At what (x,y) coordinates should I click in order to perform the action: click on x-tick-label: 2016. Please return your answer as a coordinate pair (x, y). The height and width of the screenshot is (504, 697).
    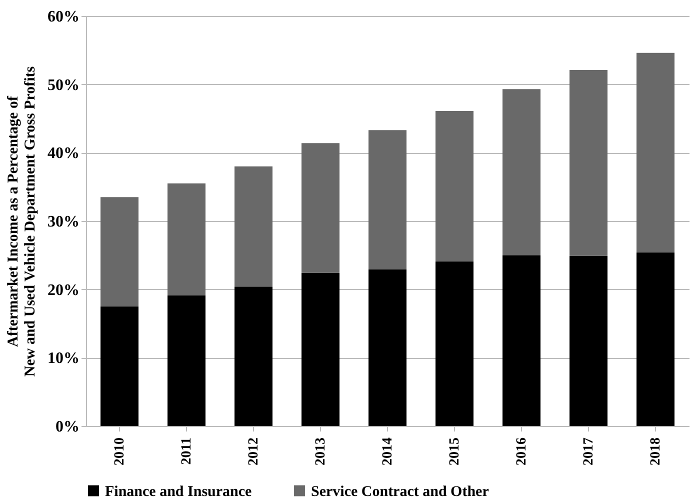
    Looking at the image, I should click on (522, 452).